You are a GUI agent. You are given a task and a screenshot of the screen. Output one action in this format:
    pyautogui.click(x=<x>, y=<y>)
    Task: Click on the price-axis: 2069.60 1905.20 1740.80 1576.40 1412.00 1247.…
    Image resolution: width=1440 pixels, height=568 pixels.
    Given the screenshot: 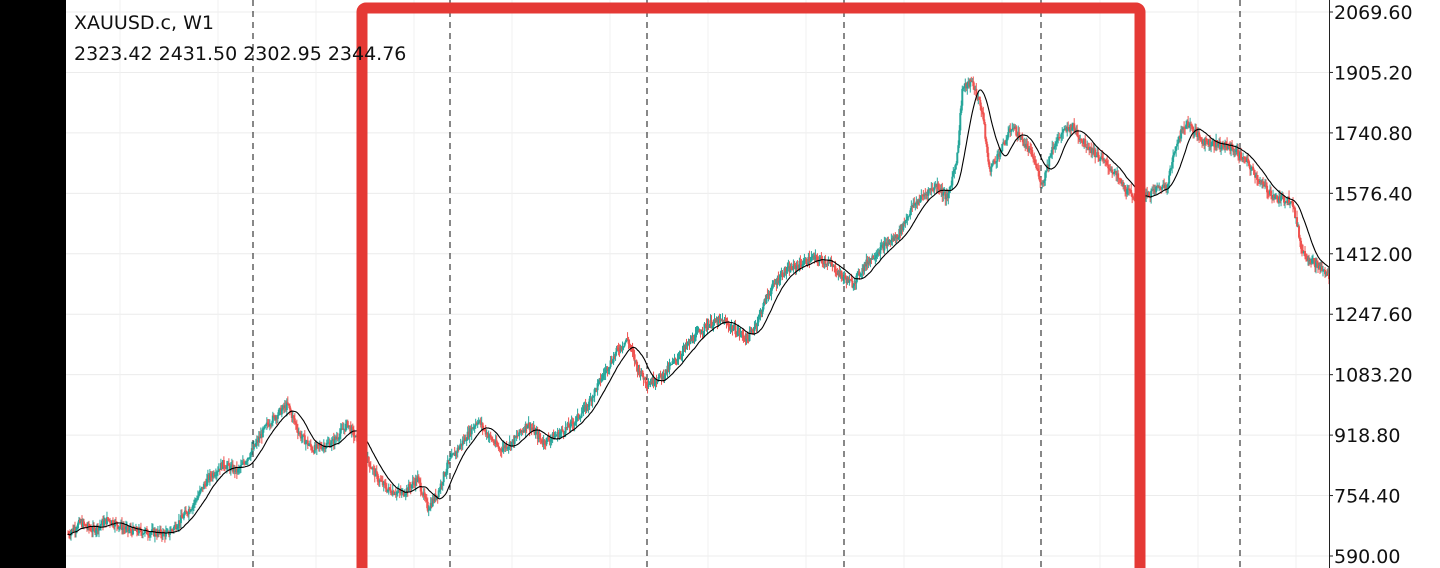 What is the action you would take?
    pyautogui.click(x=1371, y=285)
    